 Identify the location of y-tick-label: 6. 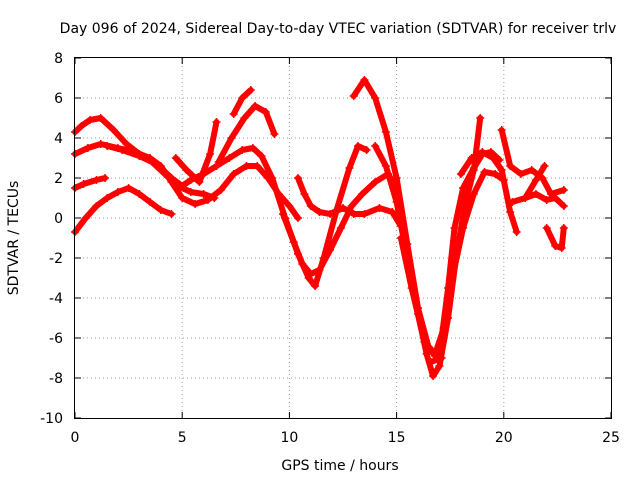
(58, 99).